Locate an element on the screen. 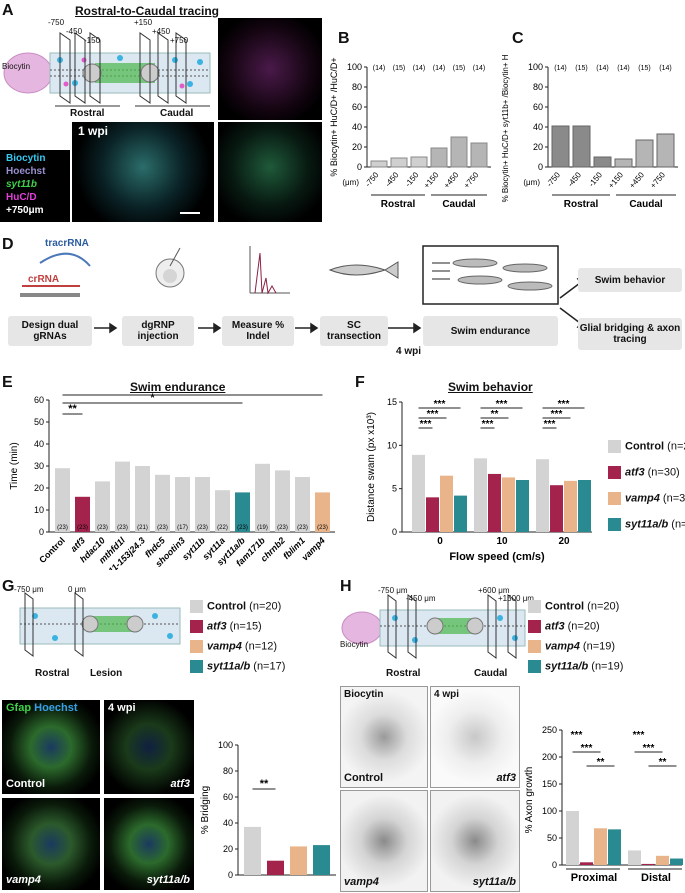 The width and height of the screenshot is (685, 893). chart-g: 0 20 40 60 80 100 % Bridging ** is located at coordinates (268, 810).